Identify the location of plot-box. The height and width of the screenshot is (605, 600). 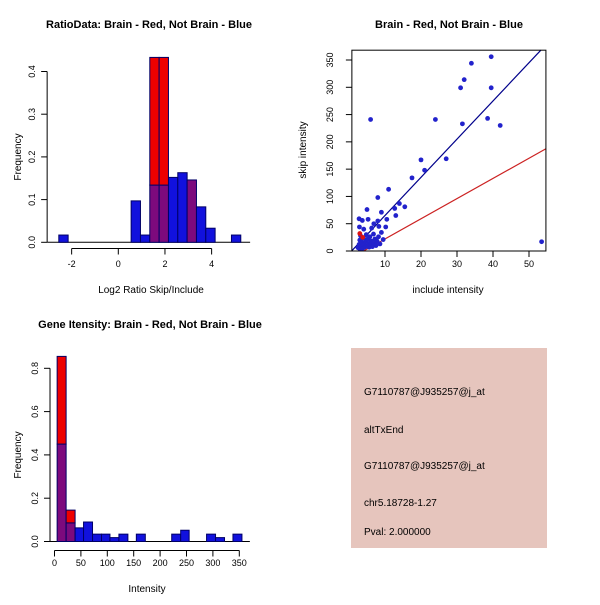
(449, 150).